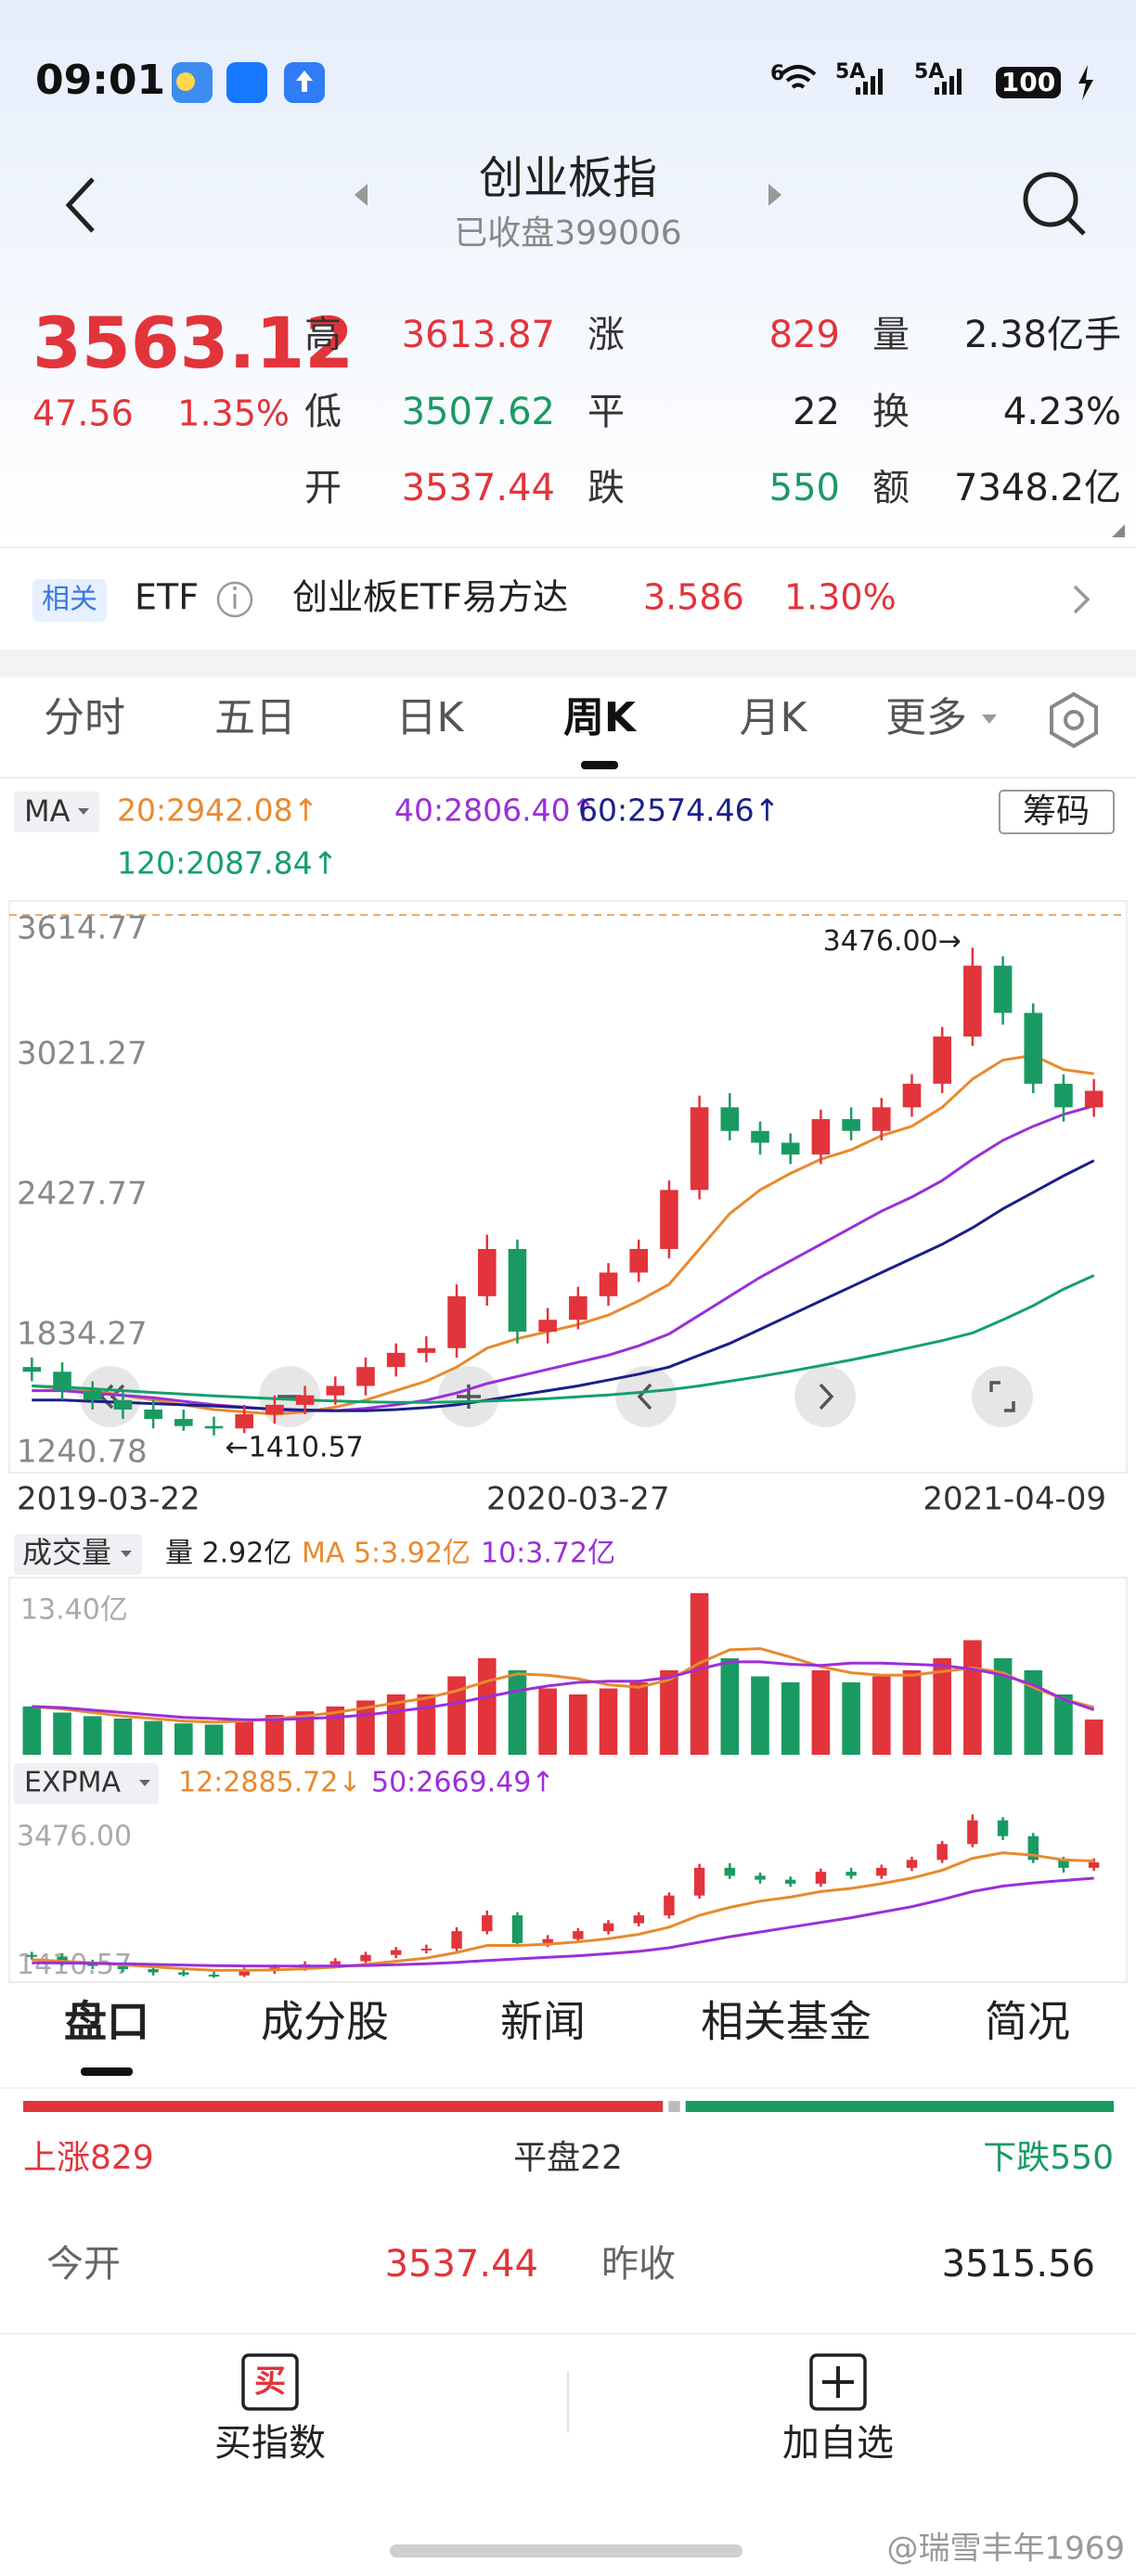  I want to click on x-tick-label: 2020-03-27, so click(578, 1499).